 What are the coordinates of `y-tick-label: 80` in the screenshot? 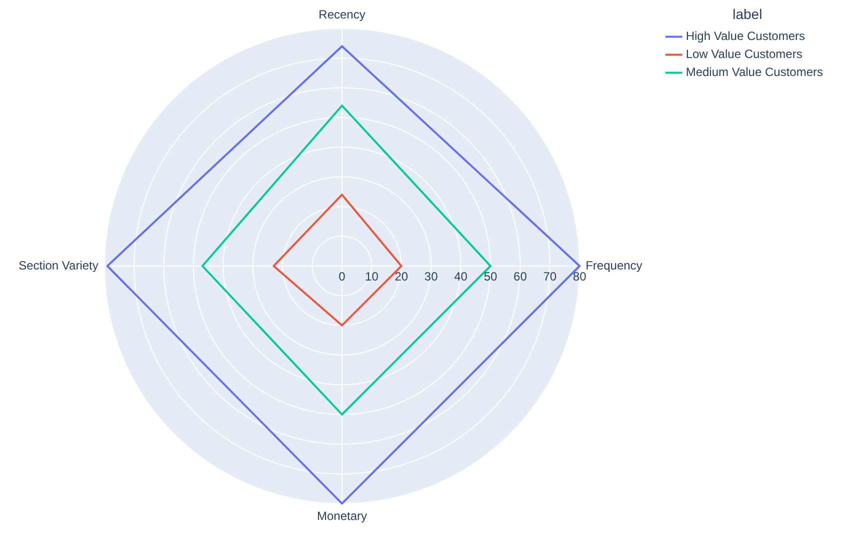 It's located at (579, 276).